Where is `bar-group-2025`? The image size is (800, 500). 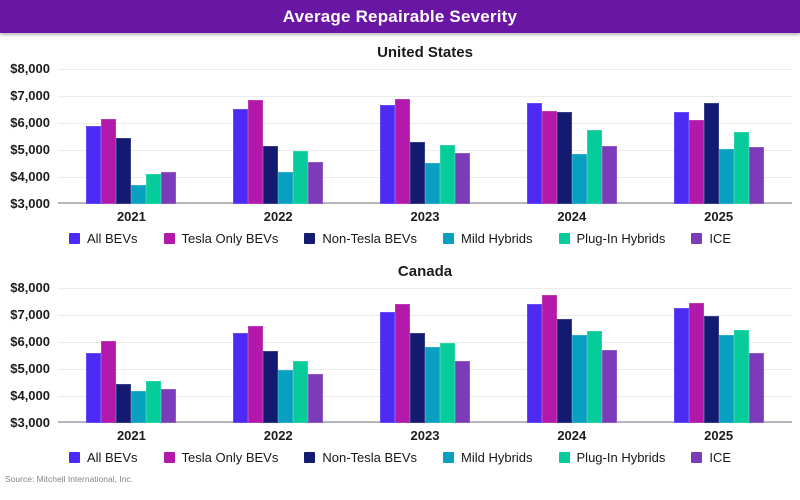
bar-group-2025 is located at coordinates (718, 355).